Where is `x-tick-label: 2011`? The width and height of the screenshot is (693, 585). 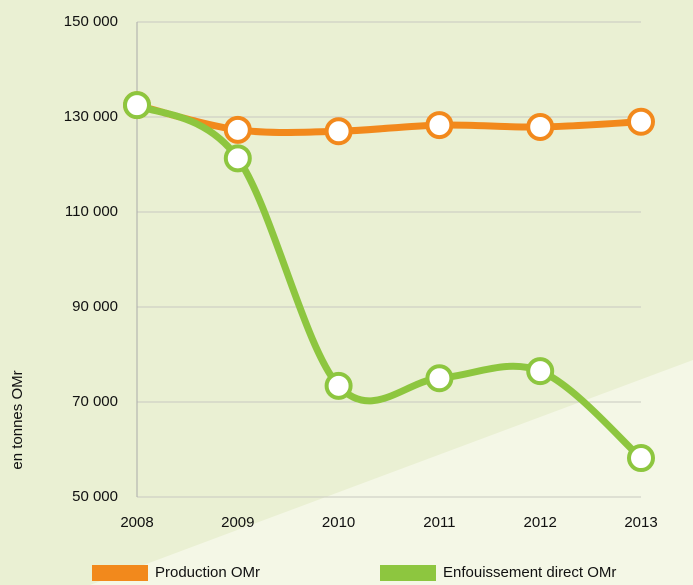 x-tick-label: 2011 is located at coordinates (439, 522).